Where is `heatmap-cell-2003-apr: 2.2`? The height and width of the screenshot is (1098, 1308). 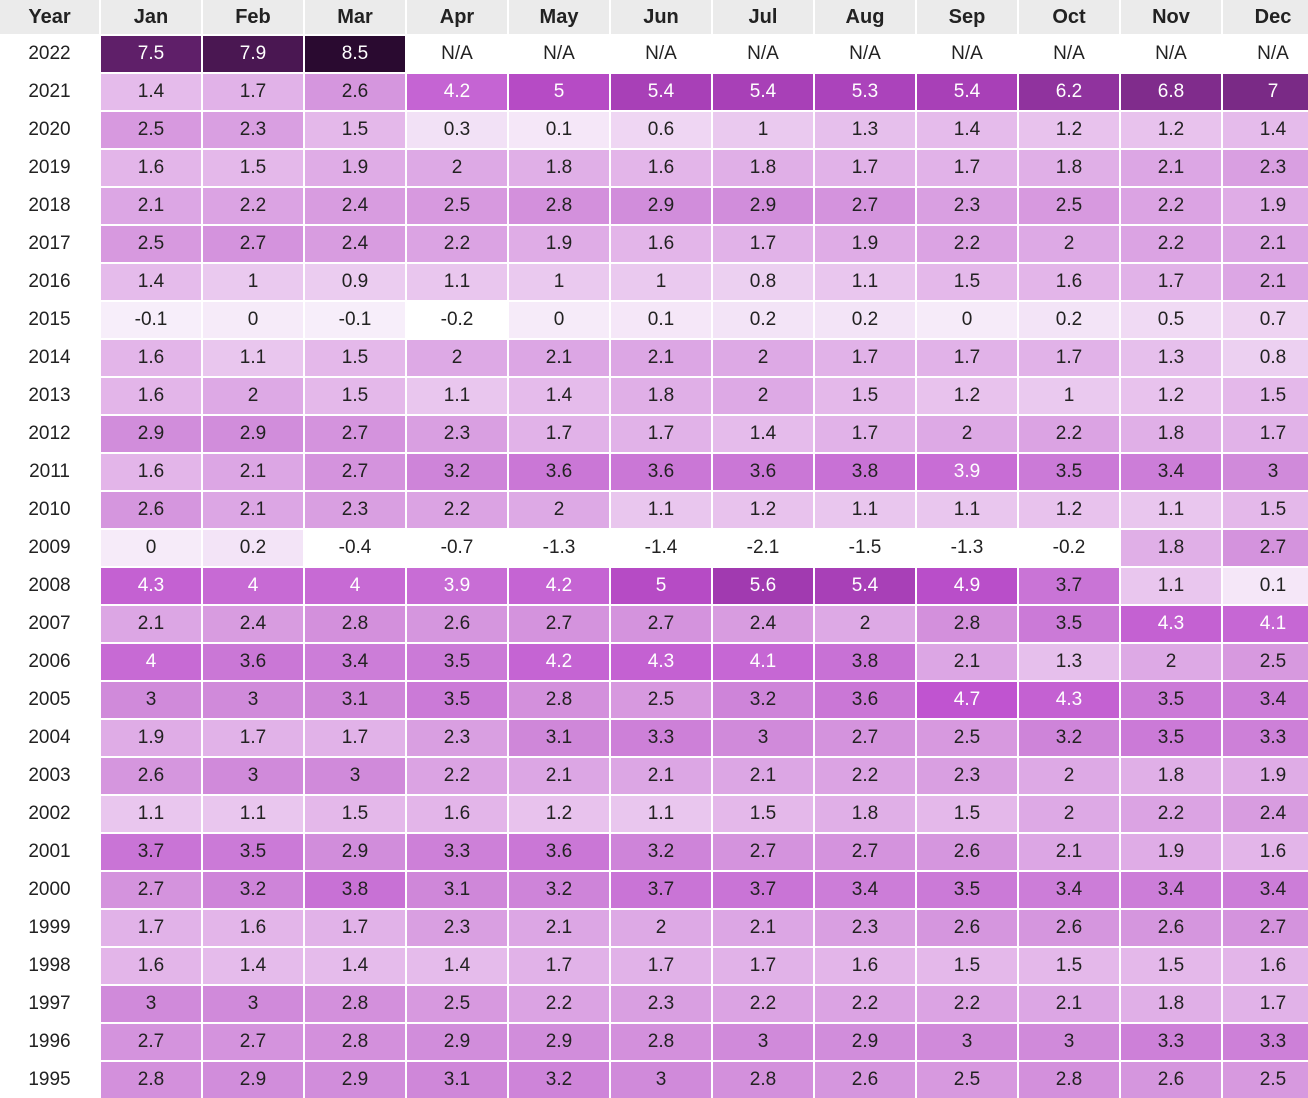 heatmap-cell-2003-apr: 2.2 is located at coordinates (457, 776).